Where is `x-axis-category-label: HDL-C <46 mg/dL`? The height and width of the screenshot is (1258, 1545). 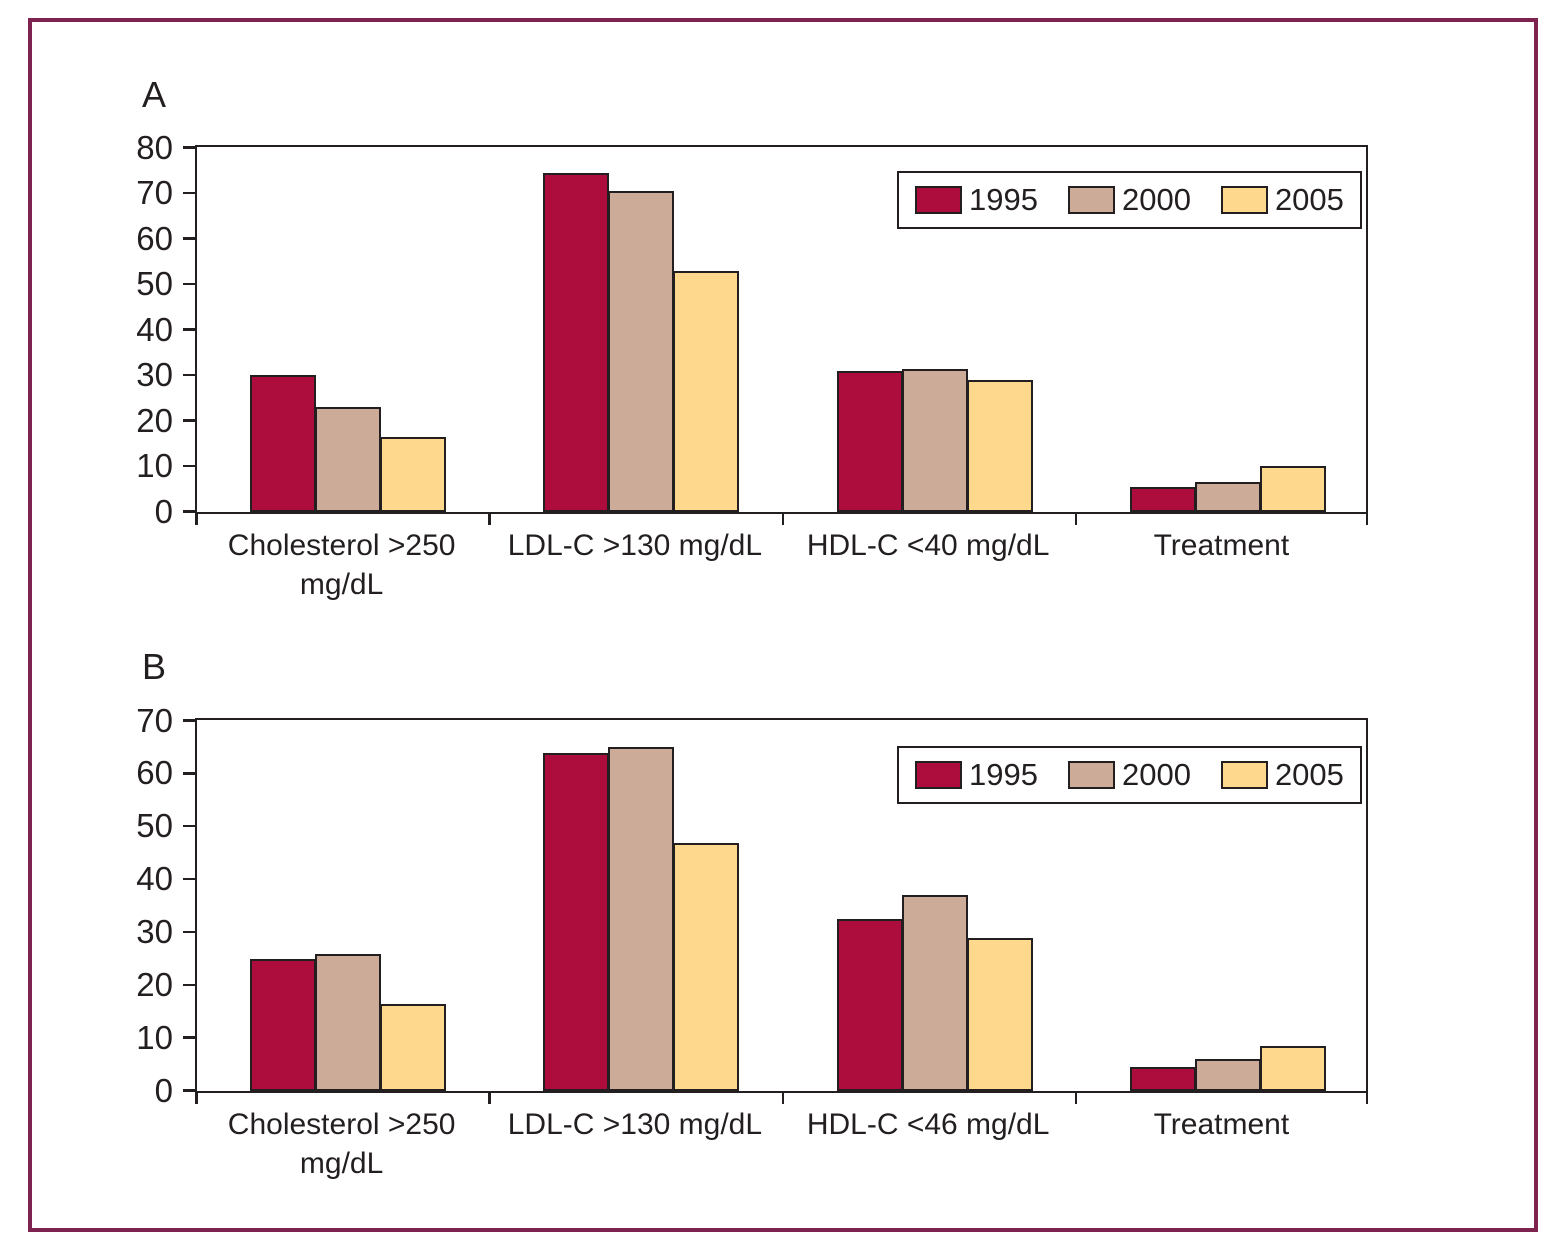
x-axis-category-label: HDL-C <46 mg/dL is located at coordinates (928, 1124).